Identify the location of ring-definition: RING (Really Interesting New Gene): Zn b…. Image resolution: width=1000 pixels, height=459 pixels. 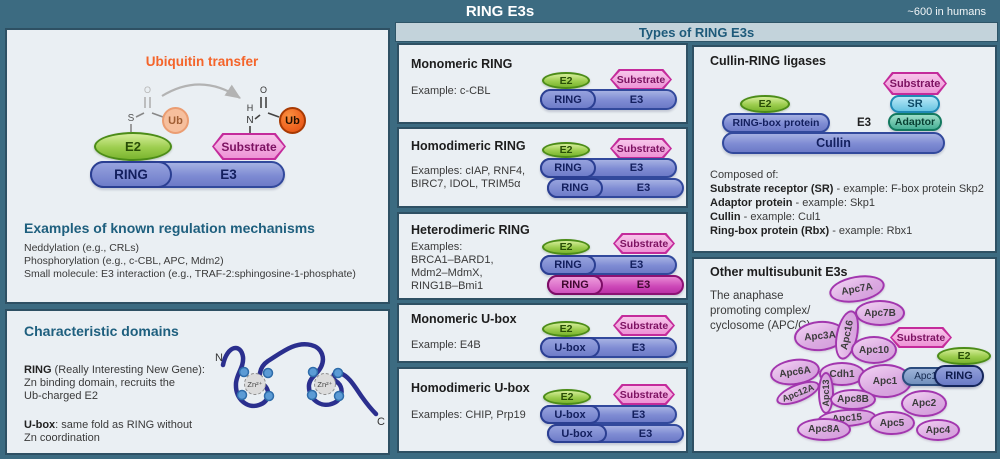
(114, 383).